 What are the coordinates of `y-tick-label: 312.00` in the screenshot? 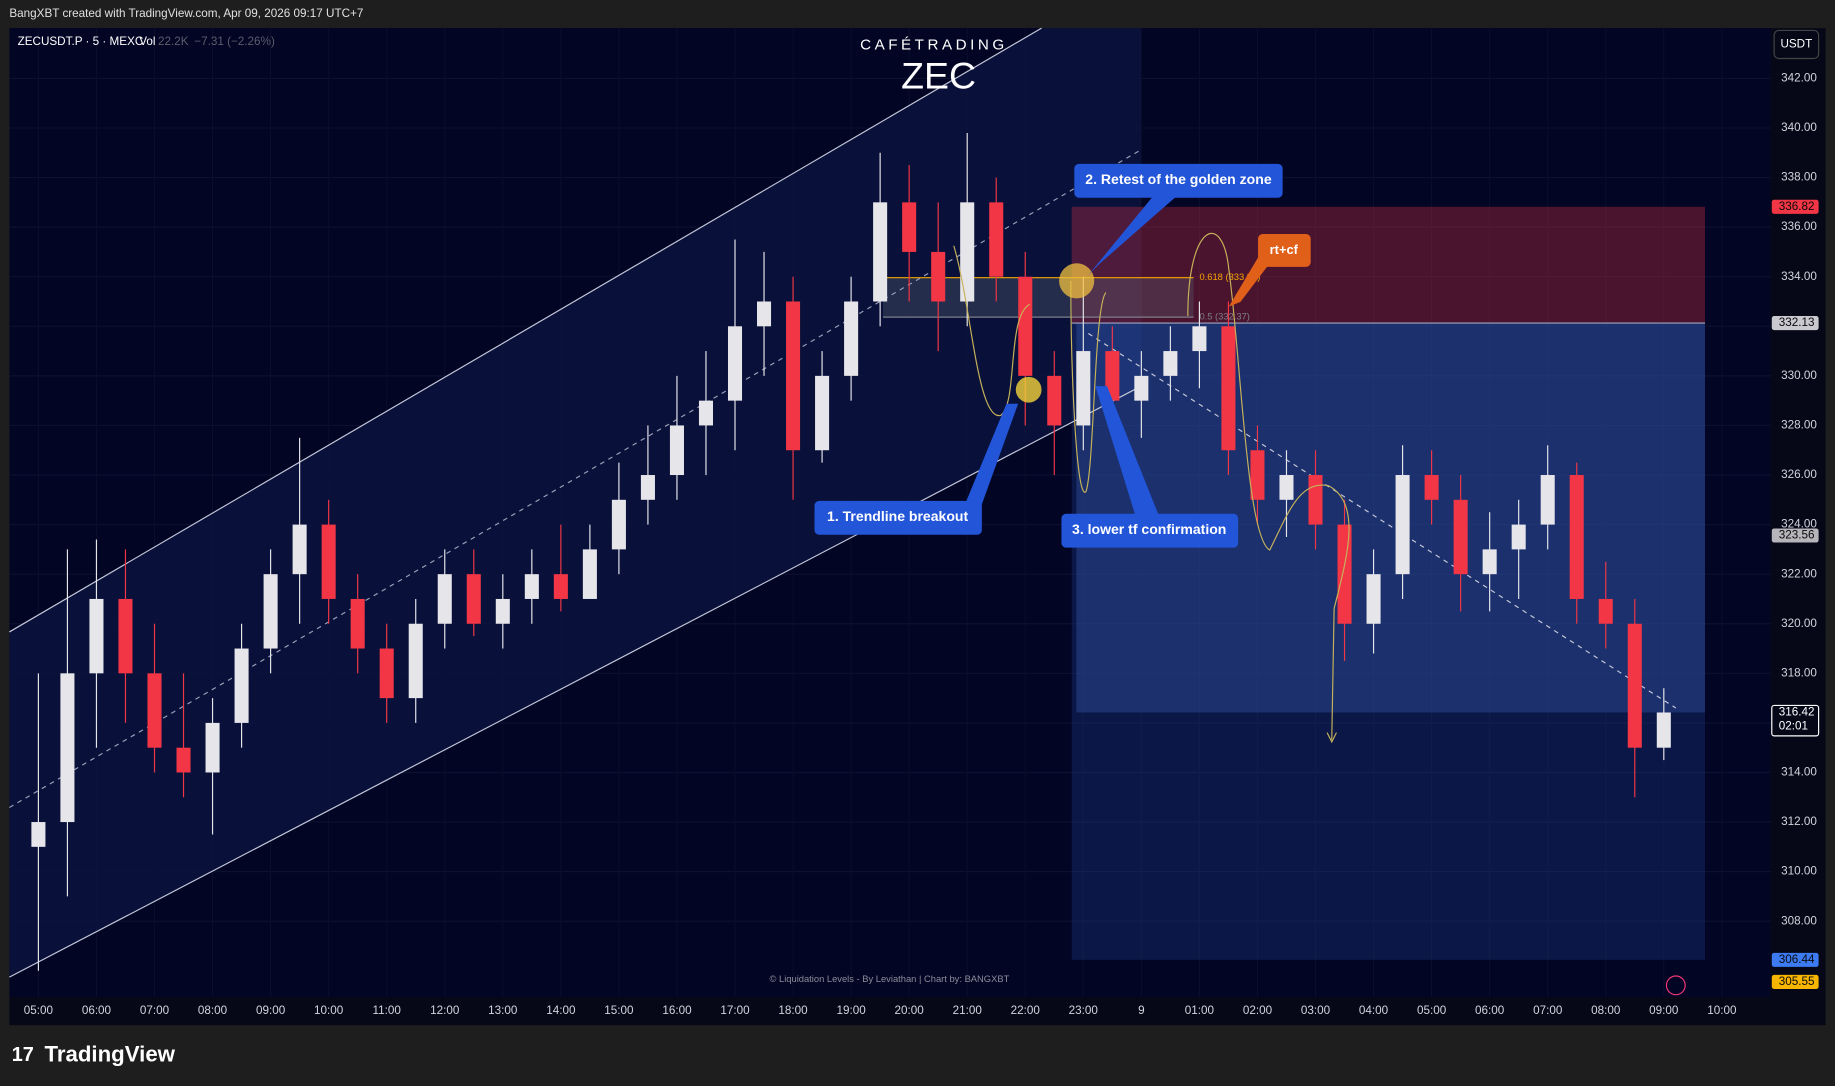 It's located at (1799, 821).